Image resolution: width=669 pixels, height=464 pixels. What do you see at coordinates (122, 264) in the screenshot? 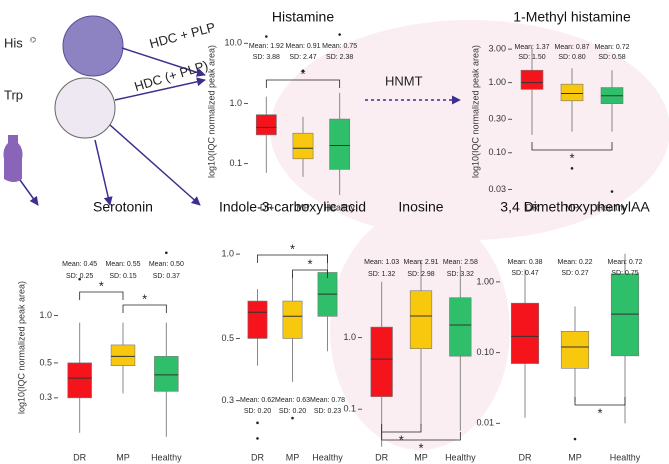
I see `stat-label: Mean: 0.55` at bounding box center [122, 264].